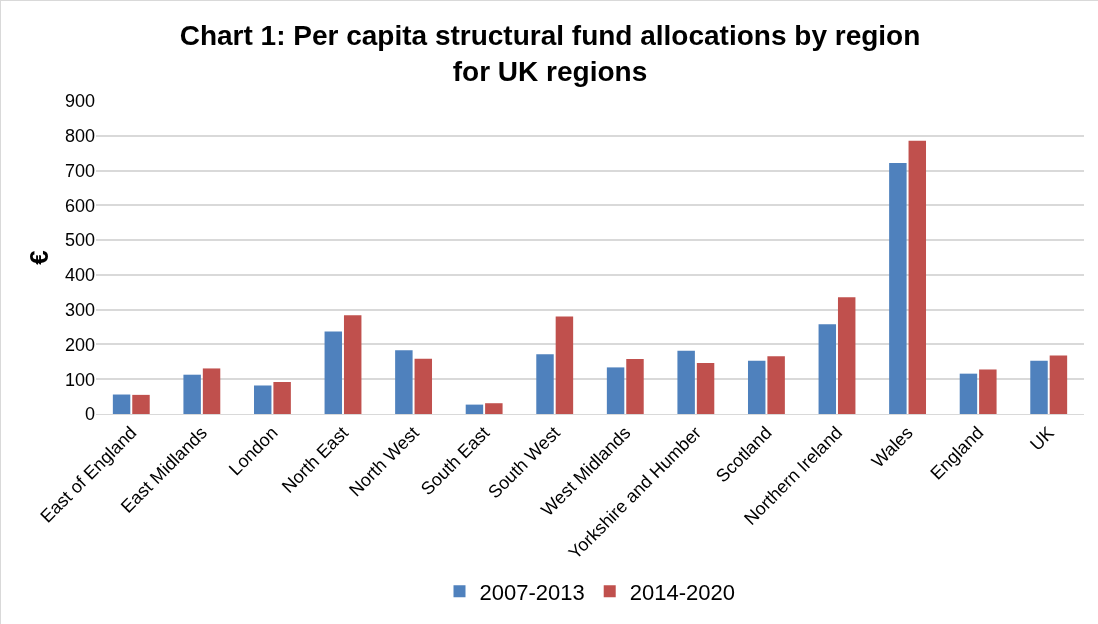 The height and width of the screenshot is (624, 1098). Describe the element at coordinates (682, 592) in the screenshot. I see `legend-label: 2014-2020` at that location.